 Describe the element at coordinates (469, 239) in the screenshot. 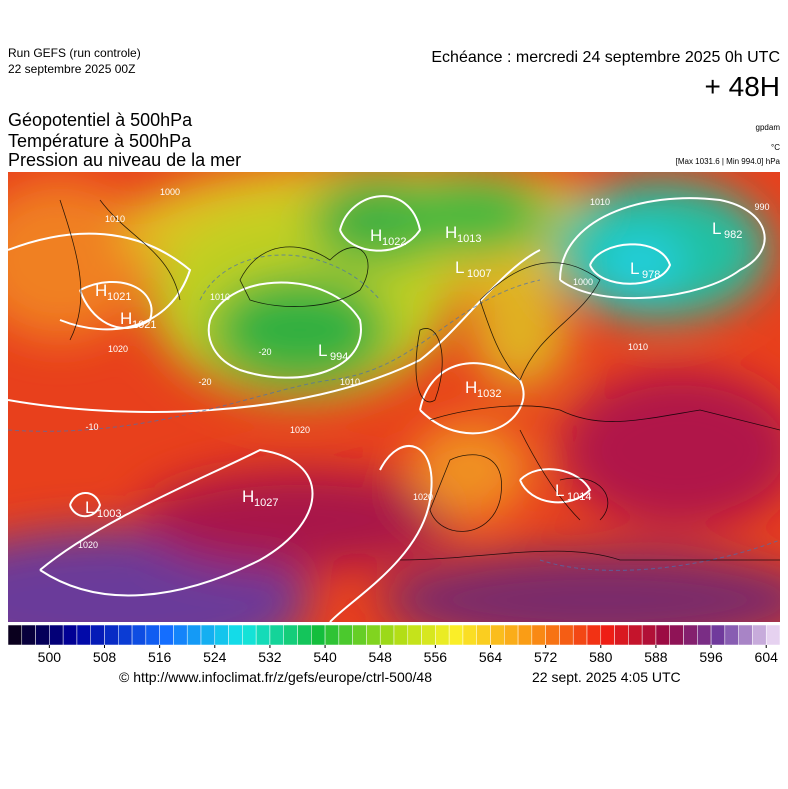

I see `center-value: 1013` at that location.